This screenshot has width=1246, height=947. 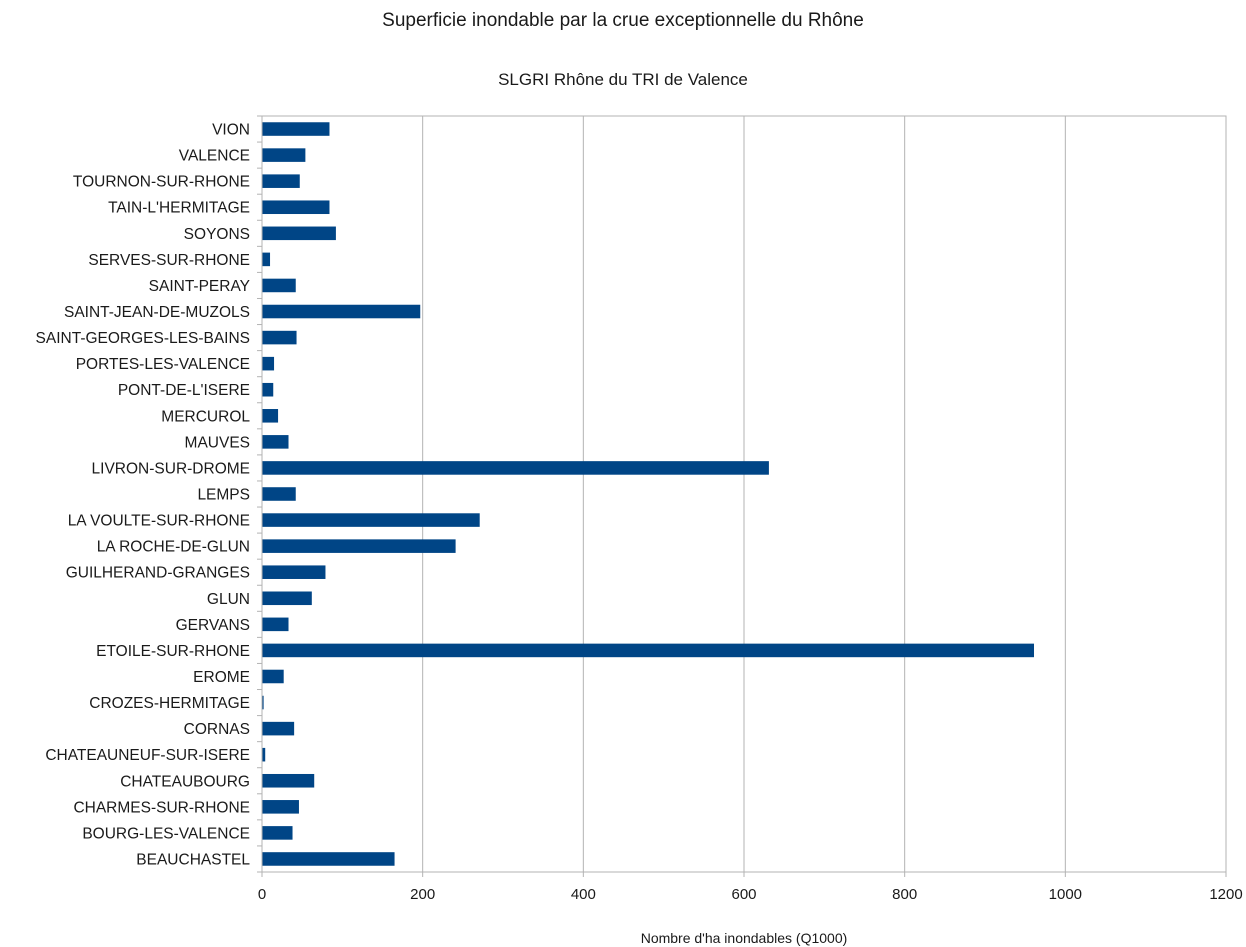 I want to click on y-tick-label: VALENCE, so click(x=214, y=156).